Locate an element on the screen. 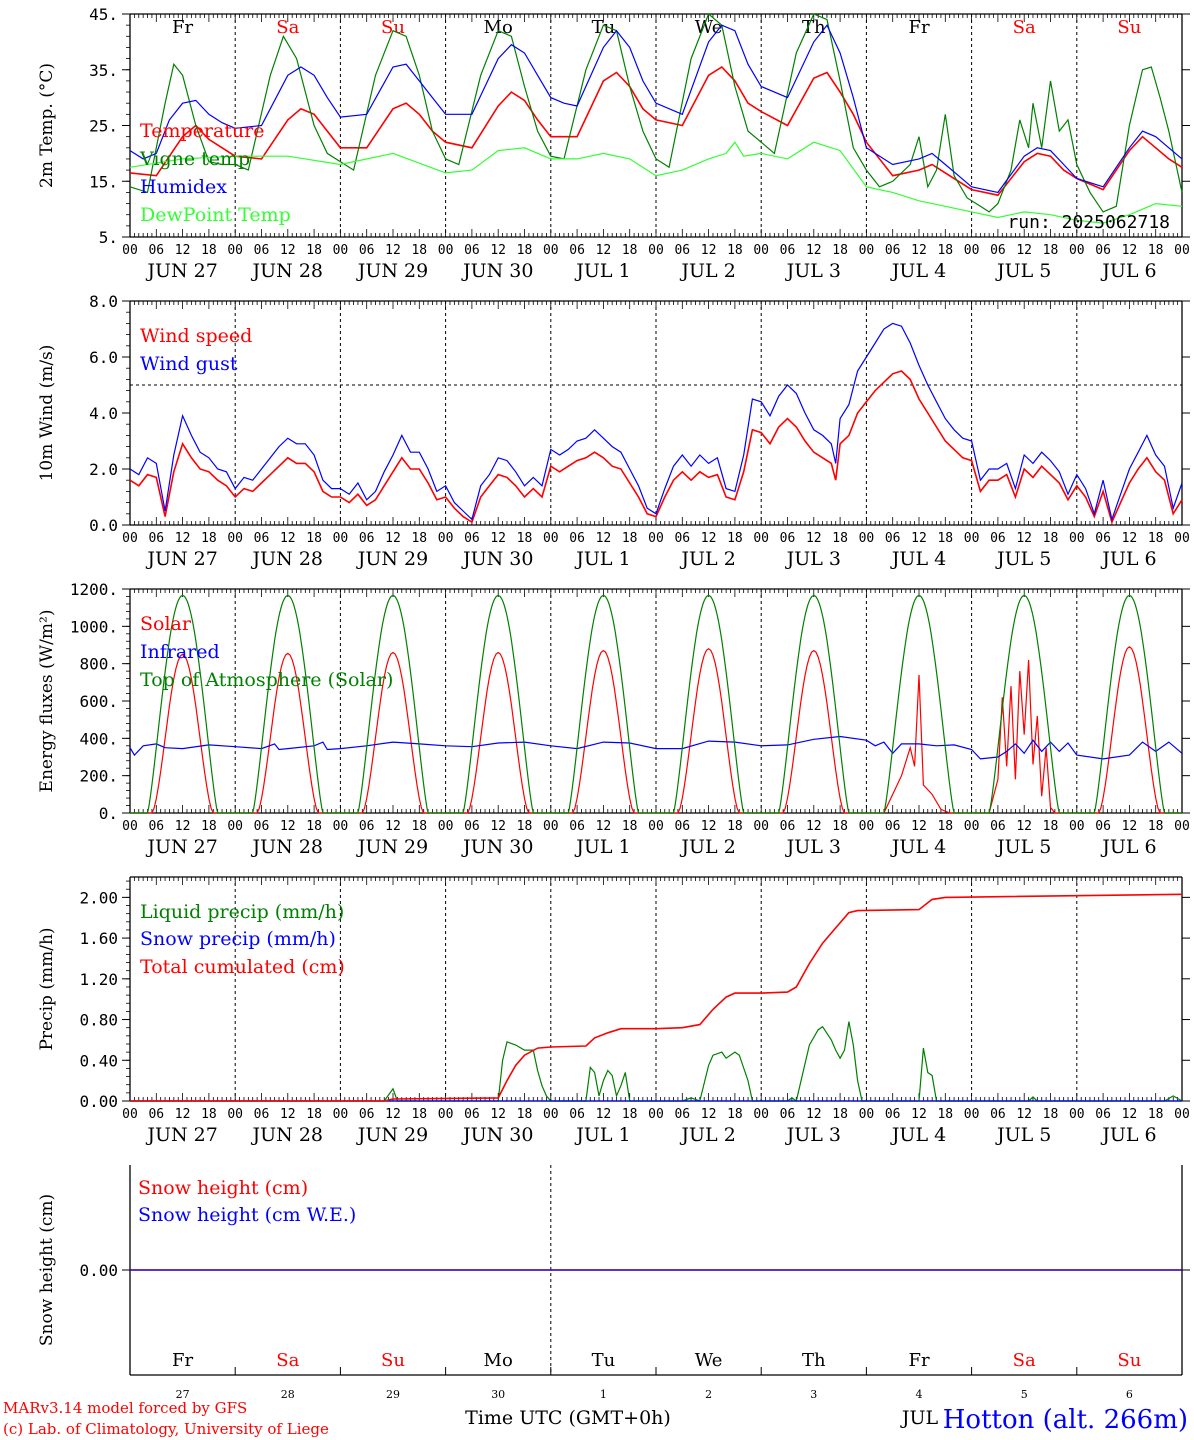  day-label: JUN 27 is located at coordinates (181, 1135).